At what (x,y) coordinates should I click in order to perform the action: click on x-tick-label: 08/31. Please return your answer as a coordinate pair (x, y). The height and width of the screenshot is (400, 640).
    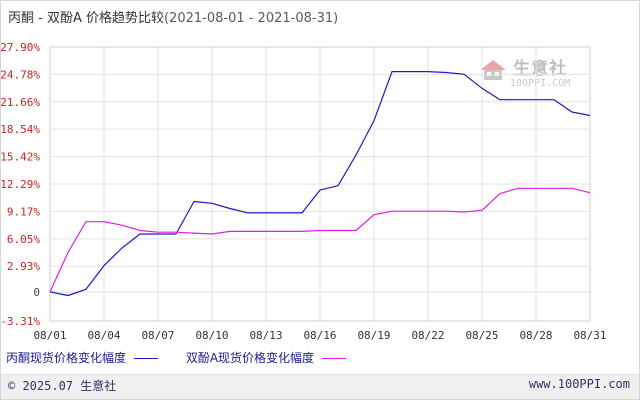
    Looking at the image, I should click on (589, 335).